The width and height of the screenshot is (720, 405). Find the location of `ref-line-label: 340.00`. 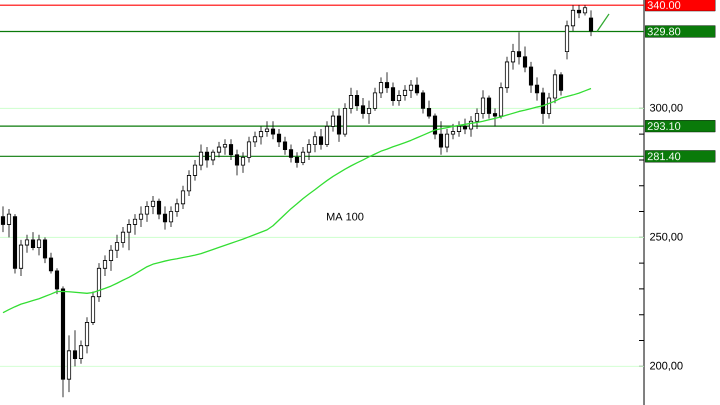

ref-line-label: 340.00 is located at coordinates (664, 5).